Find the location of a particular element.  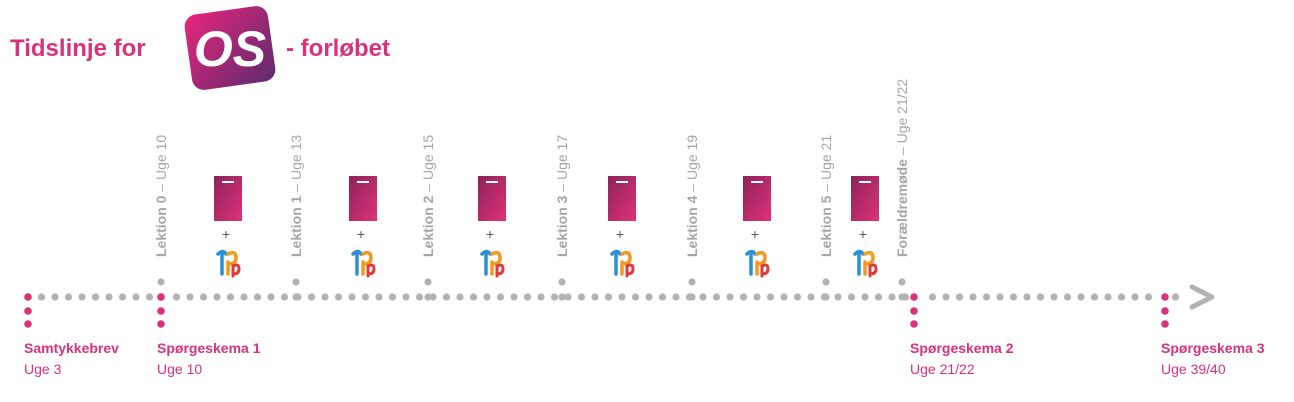

milestone-label: Samtykkebrev is located at coordinates (71, 348).